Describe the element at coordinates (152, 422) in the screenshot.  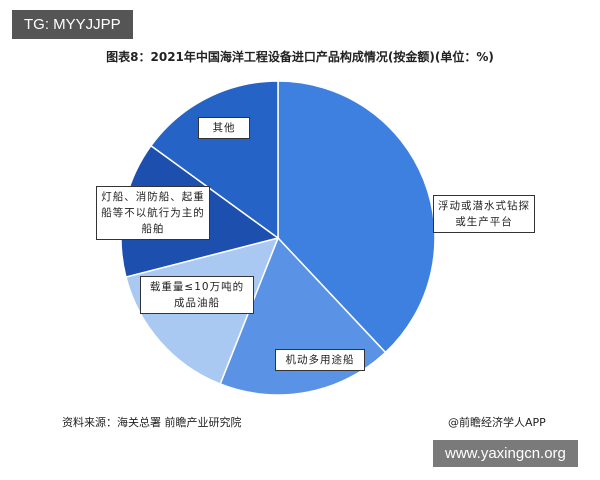
I see `source: 资料来源：海关总署 前瞻产业研究院` at that location.